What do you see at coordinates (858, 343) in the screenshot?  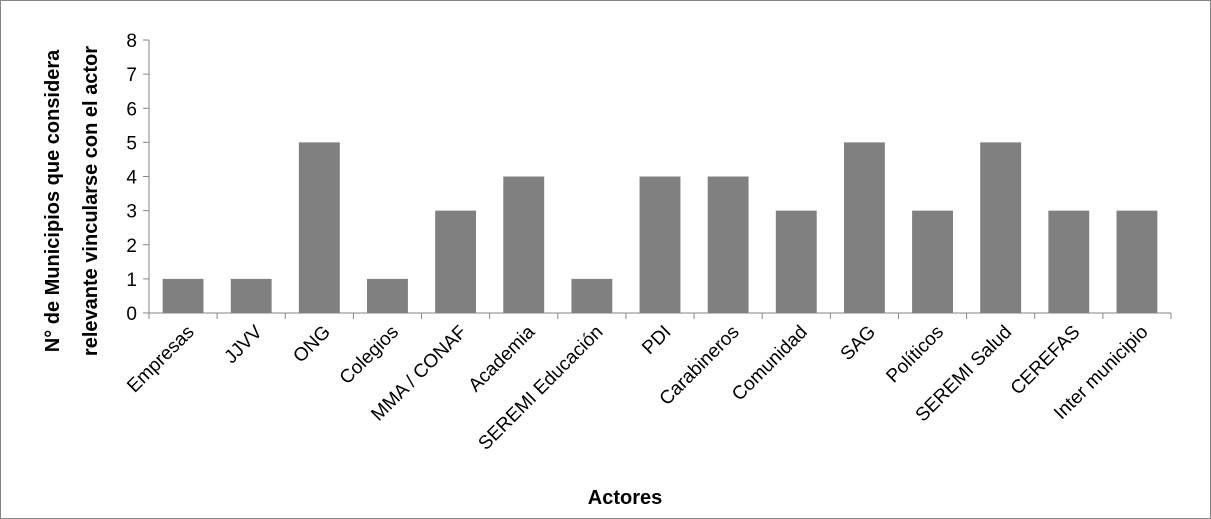 I see `x-tick-label: SAG` at bounding box center [858, 343].